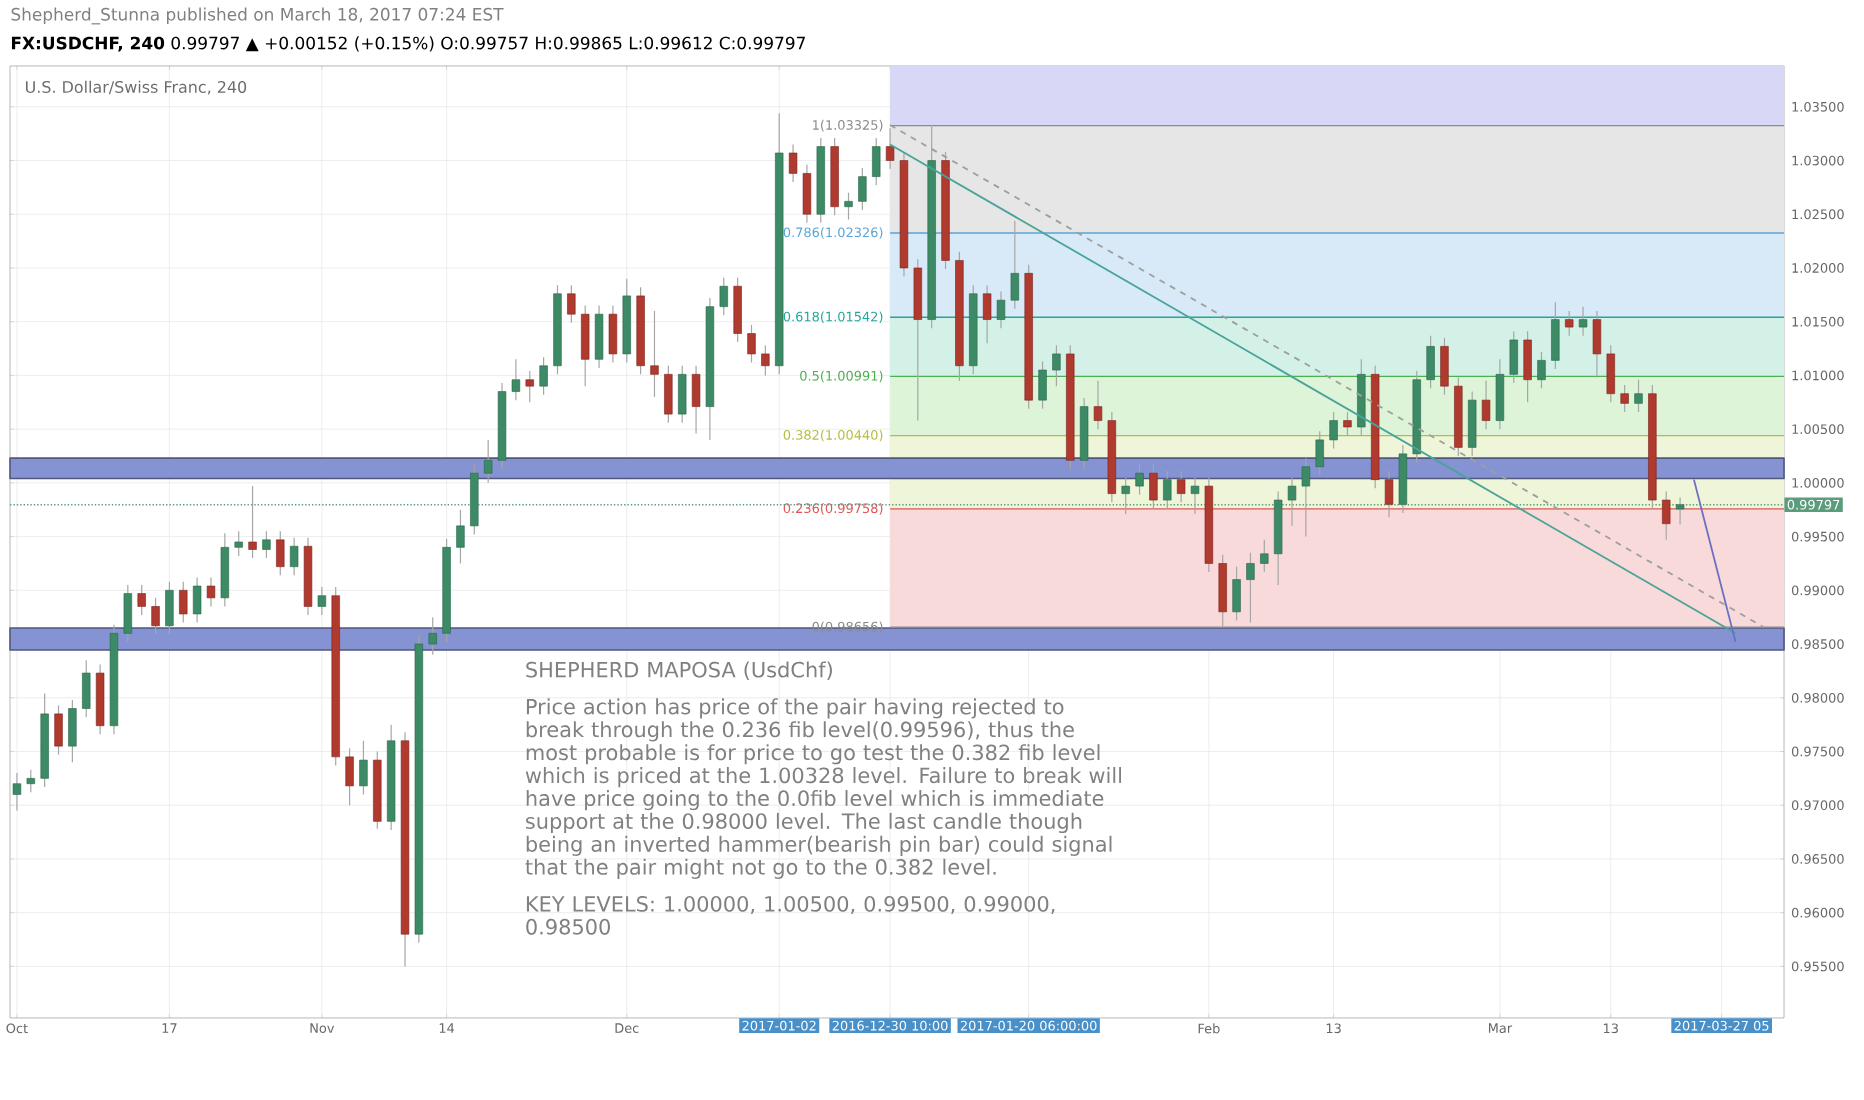 The image size is (1864, 1100). I want to click on annotation: Price action has price of the pair having rejected to break through the 0.236 fib level(0.99596), thus the most probable is for price to go test the 0.382 fib level which is priced at the 1.00328 level. Failure to break will have price going to the 0.0fib level which is immediate support at the 0.98000 level. The last candle though being an inverted hammer(bearish pin bar) could signal that the pair might not go to the 0.382 level., so click(823, 788).